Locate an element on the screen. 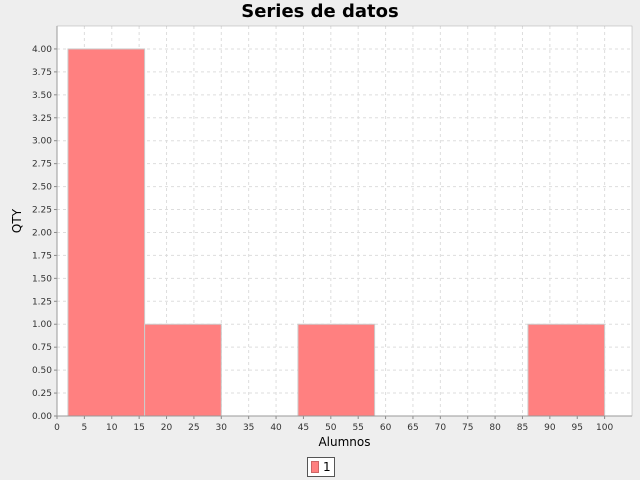 The height and width of the screenshot is (480, 640). y-tick-label: 1.25 is located at coordinates (42, 302).